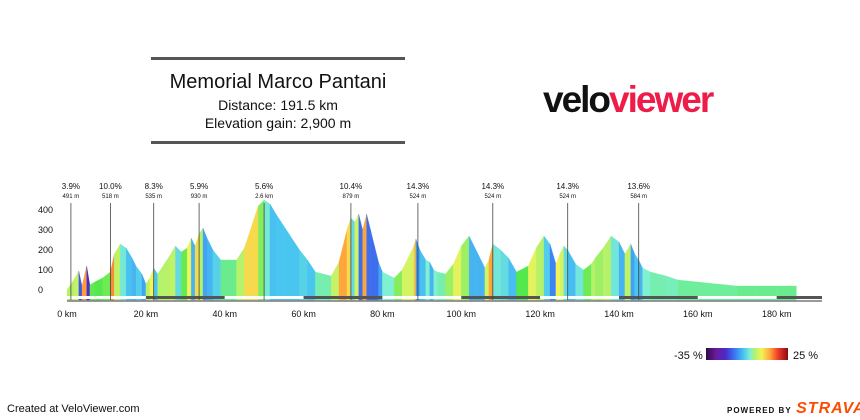 This screenshot has width=860, height=420. What do you see at coordinates (577, 99) in the screenshot?
I see `logo-velo-text: velo` at bounding box center [577, 99].